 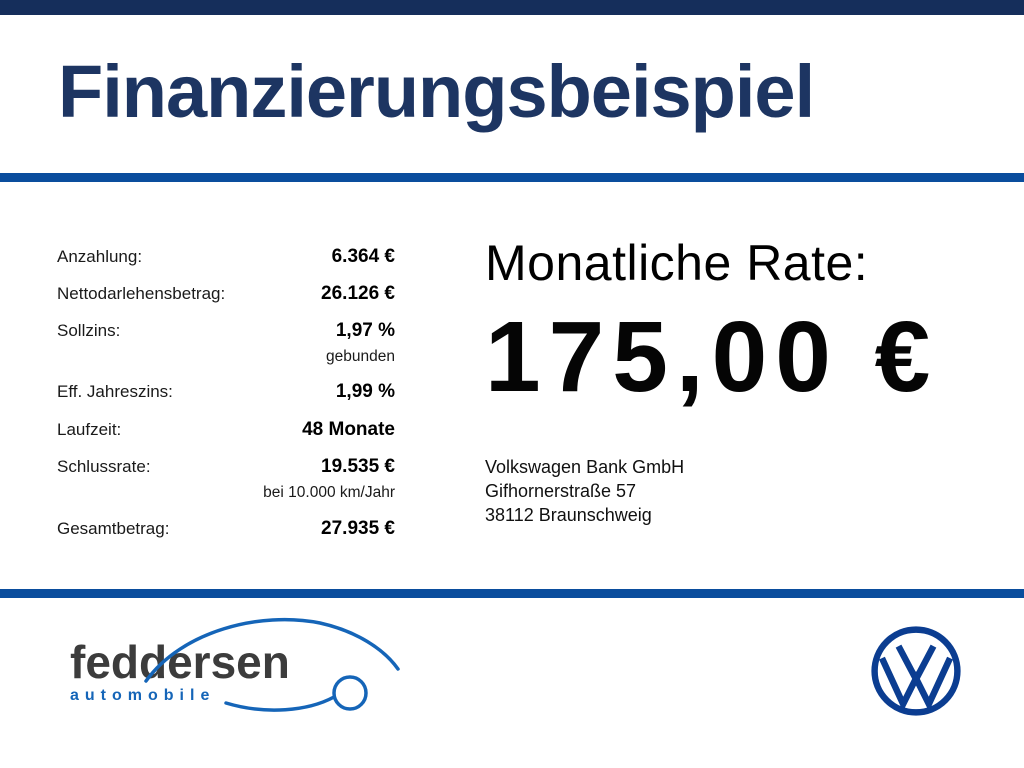 What do you see at coordinates (358, 466) in the screenshot?
I see `finance-value: 19.535 €` at bounding box center [358, 466].